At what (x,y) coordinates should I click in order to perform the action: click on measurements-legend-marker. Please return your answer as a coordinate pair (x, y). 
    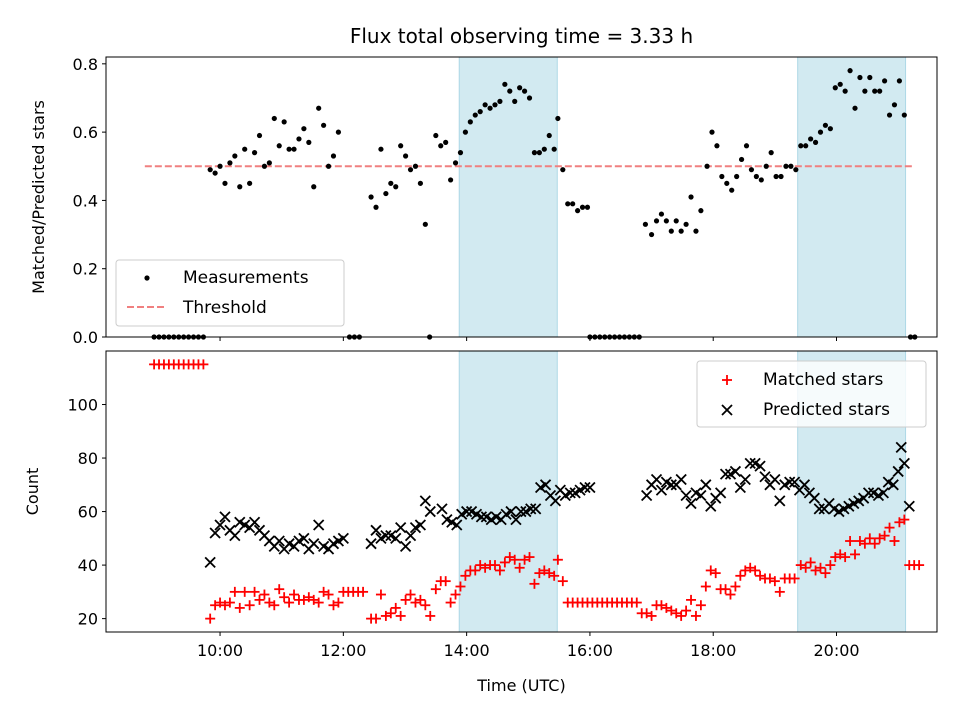
    Looking at the image, I should click on (147, 278).